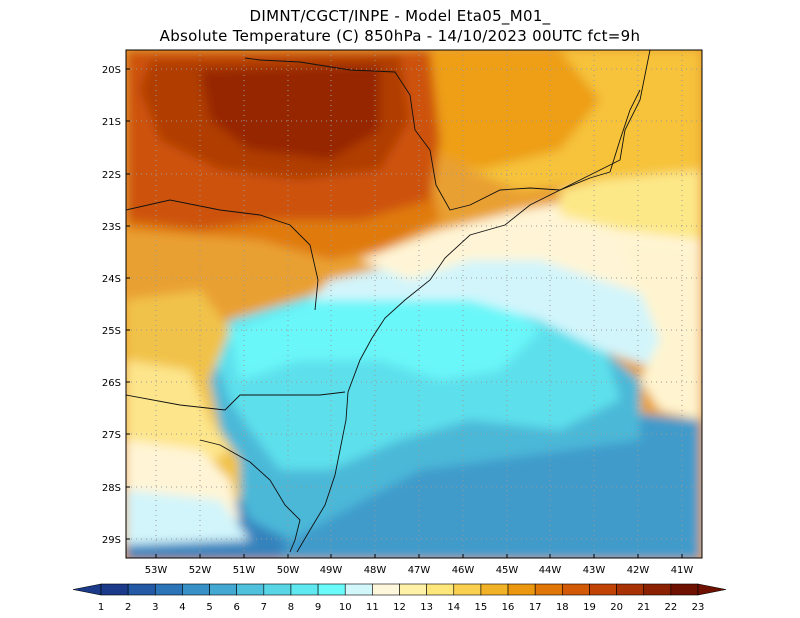 The width and height of the screenshot is (800, 618). What do you see at coordinates (111, 279) in the screenshot?
I see `lat-label: 24S` at bounding box center [111, 279].